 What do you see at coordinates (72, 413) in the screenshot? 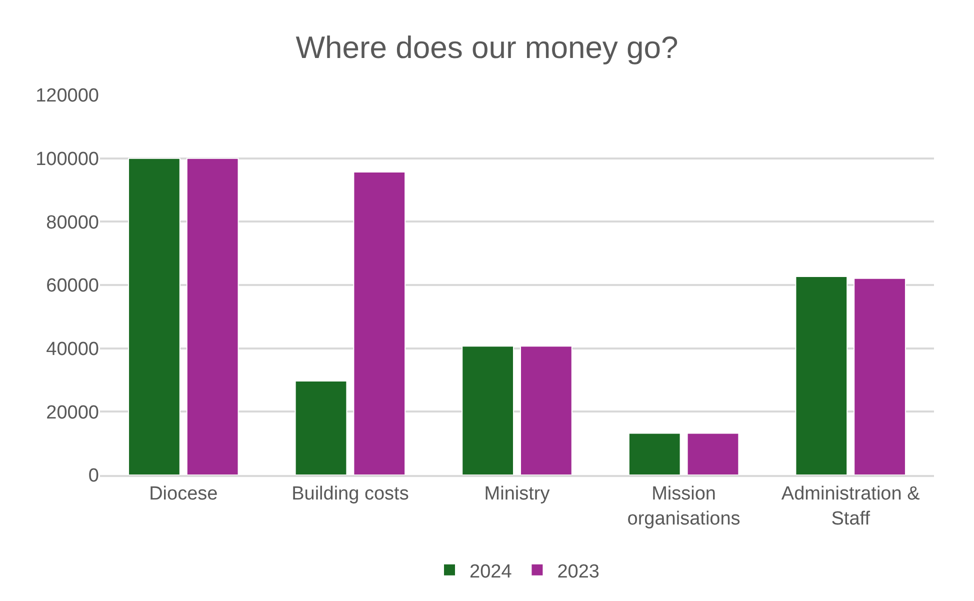
I see `y-tick-label: 20000` at bounding box center [72, 413].